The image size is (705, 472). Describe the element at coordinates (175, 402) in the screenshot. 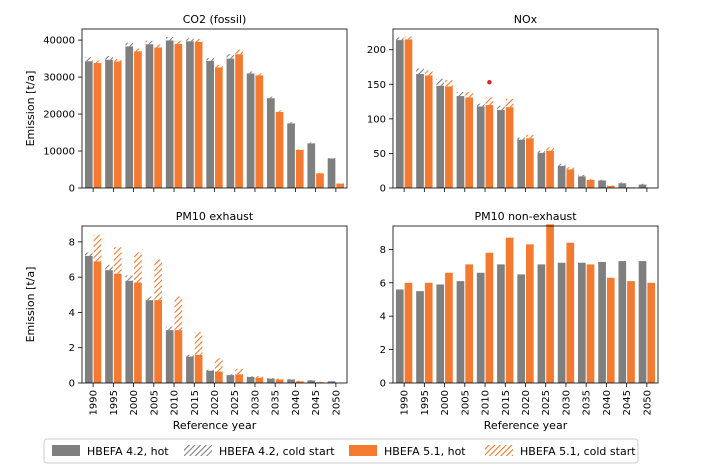

I see `x-tick-label: 2010` at that location.